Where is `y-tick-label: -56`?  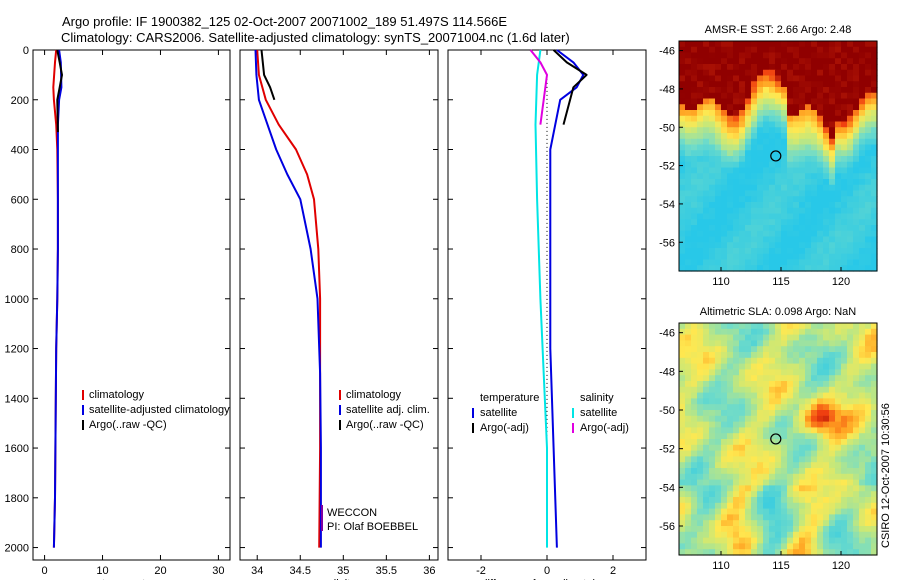
y-tick-label: -56 is located at coordinates (667, 243).